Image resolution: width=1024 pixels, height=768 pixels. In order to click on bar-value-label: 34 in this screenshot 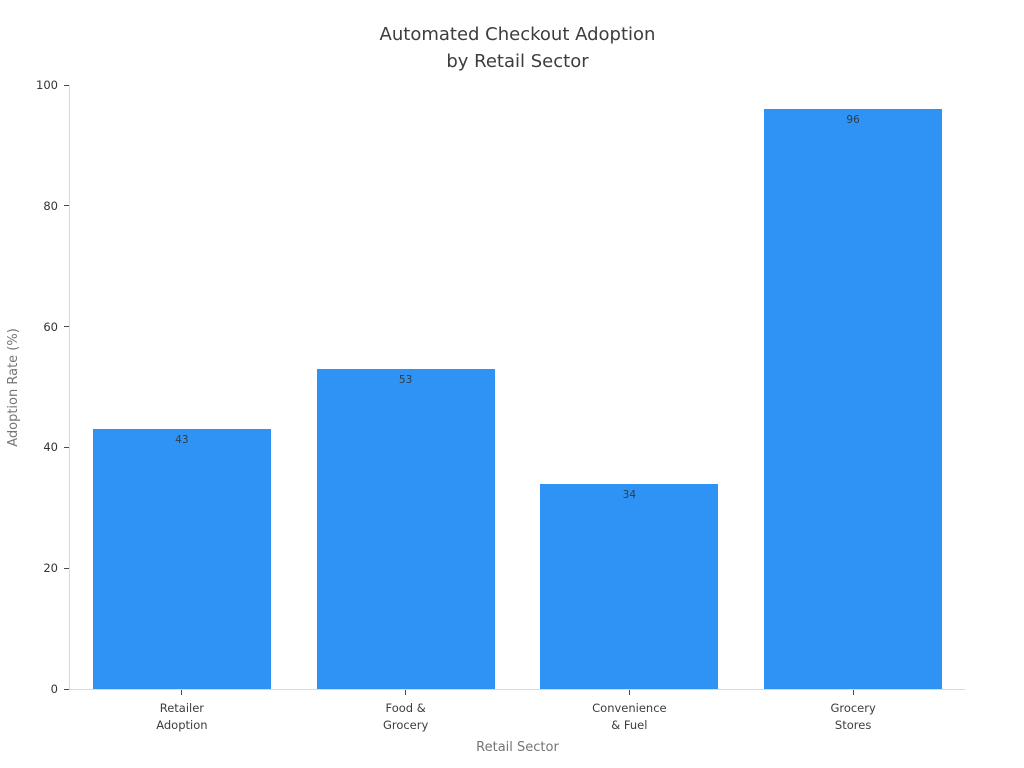, I will do `click(629, 494)`.